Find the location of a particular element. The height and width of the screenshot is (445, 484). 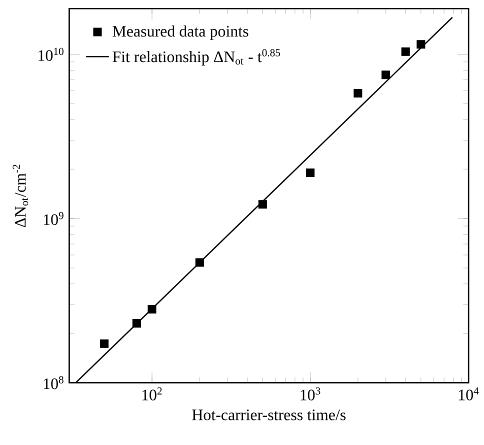

legend-label: Measured data points is located at coordinates (180, 32).